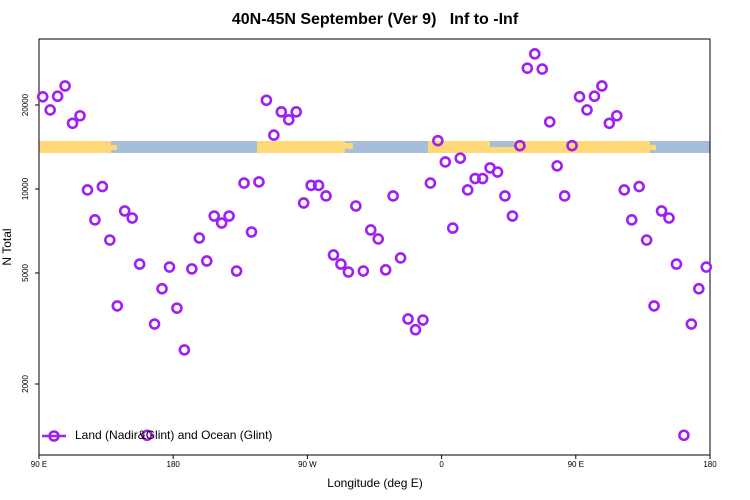  I want to click on map-strip, so click(374, 147).